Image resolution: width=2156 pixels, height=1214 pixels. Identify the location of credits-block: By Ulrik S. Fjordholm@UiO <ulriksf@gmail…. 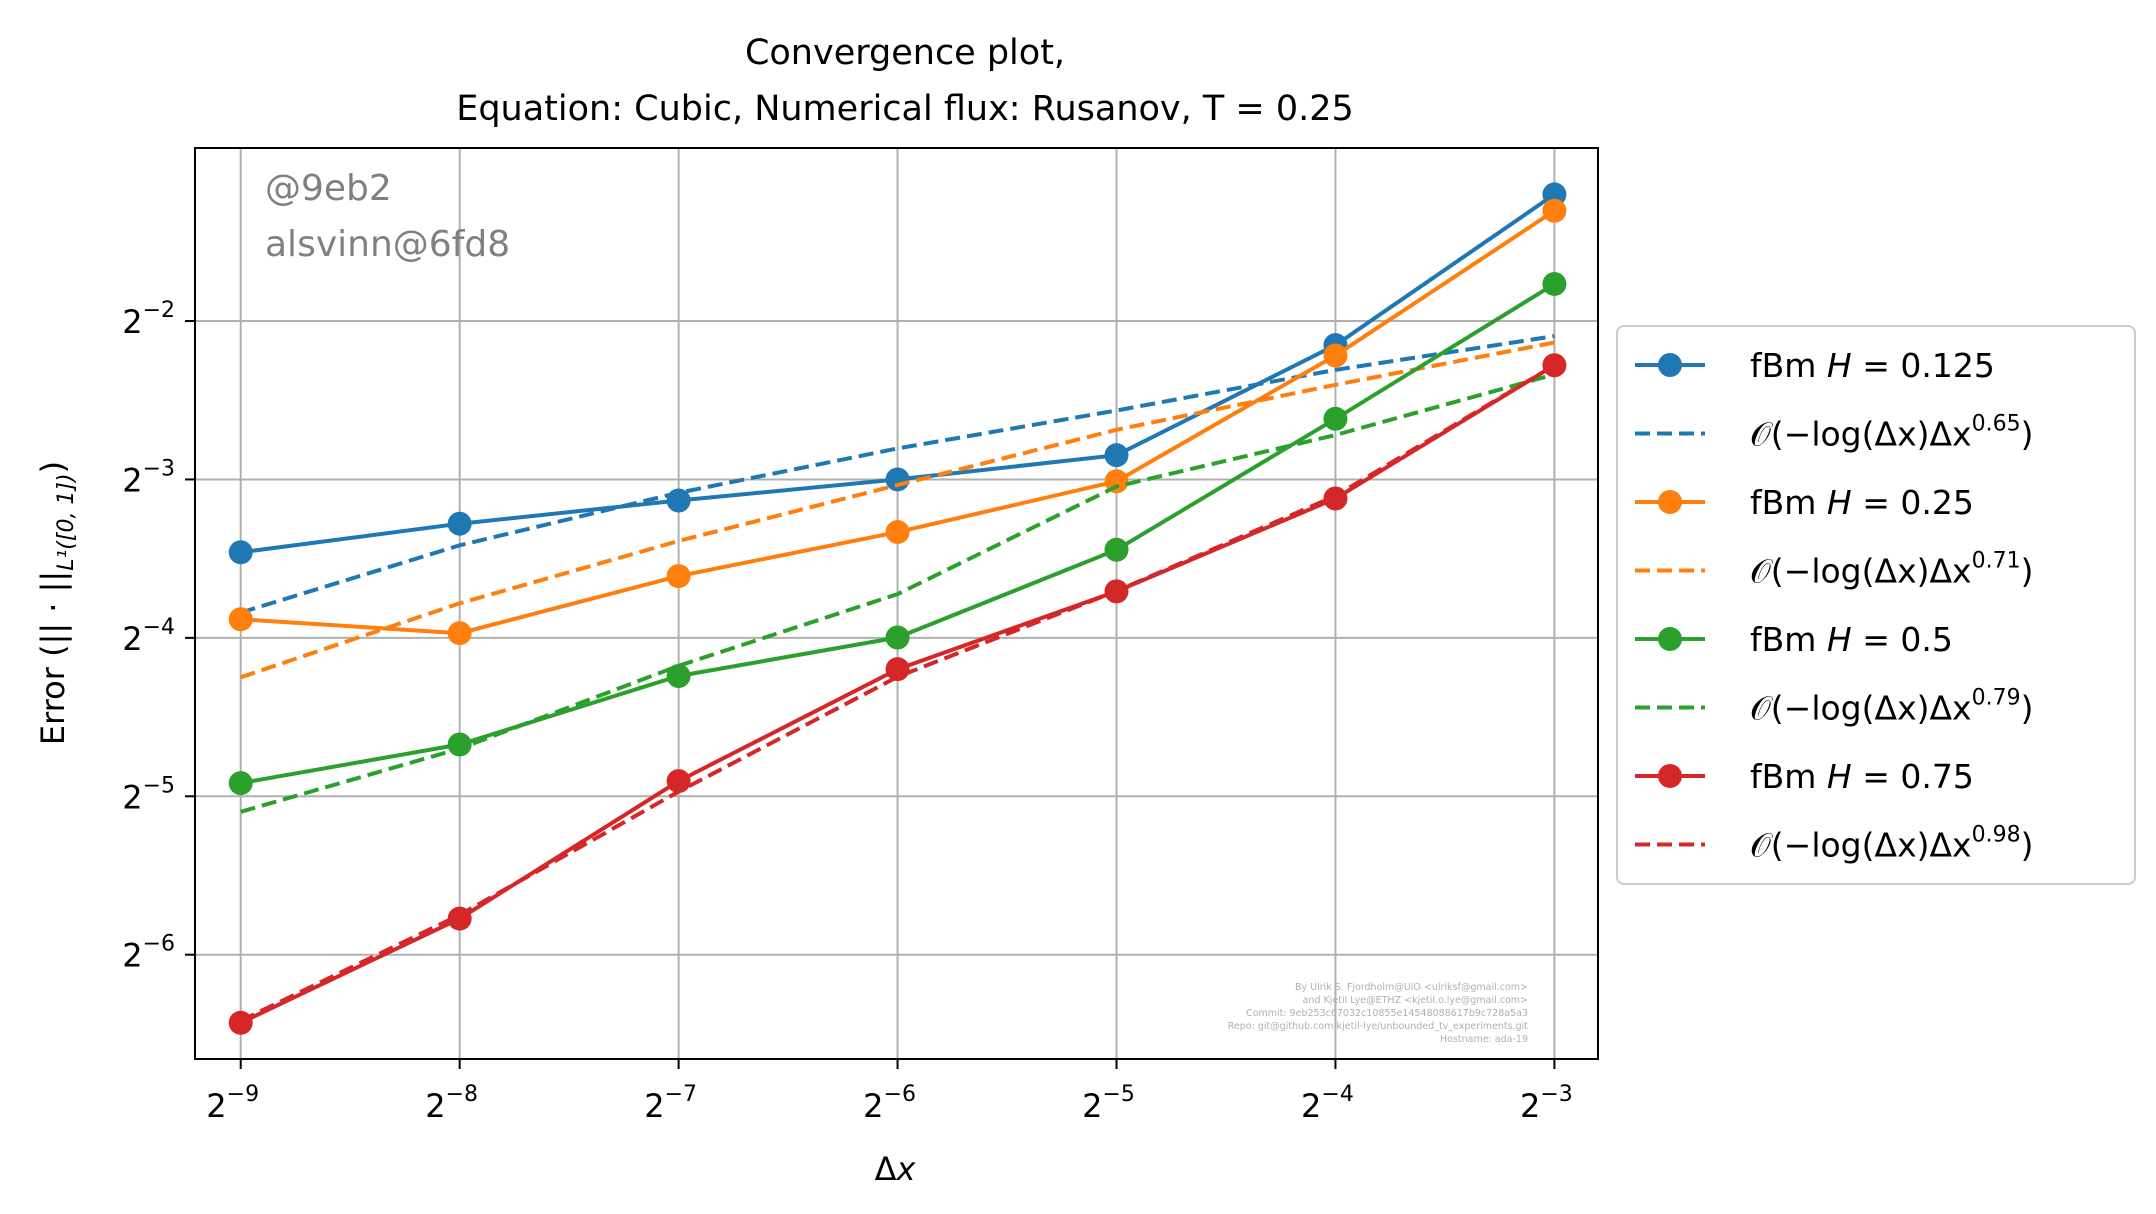
(1378, 1013).